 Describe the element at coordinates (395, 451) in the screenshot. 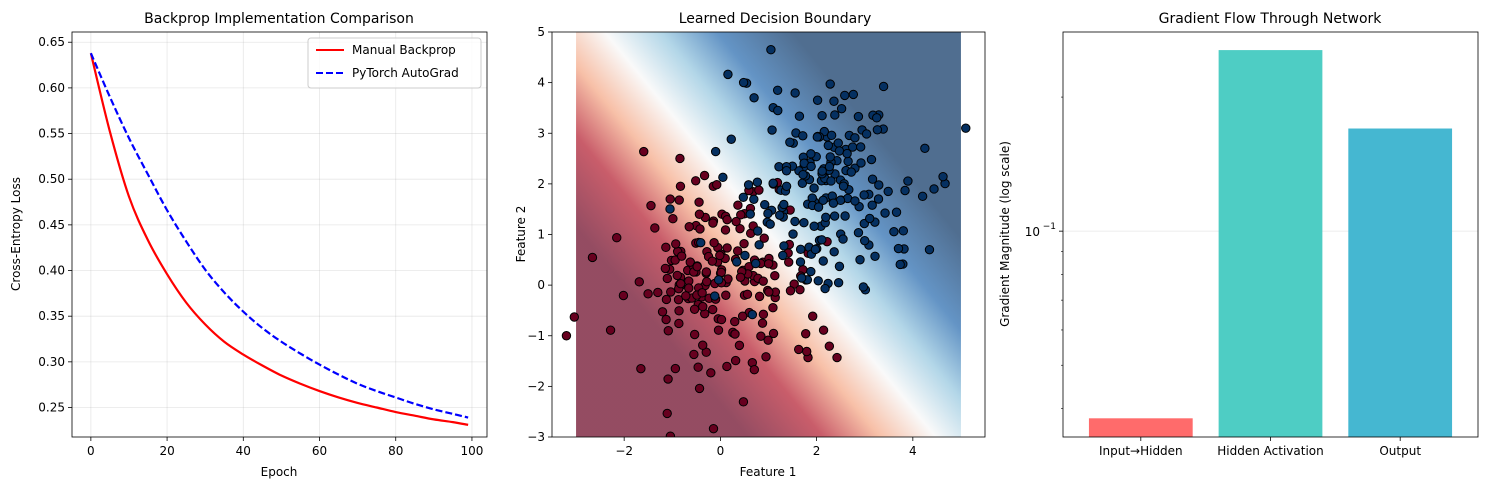

I see `x-tick-label: 80` at that location.